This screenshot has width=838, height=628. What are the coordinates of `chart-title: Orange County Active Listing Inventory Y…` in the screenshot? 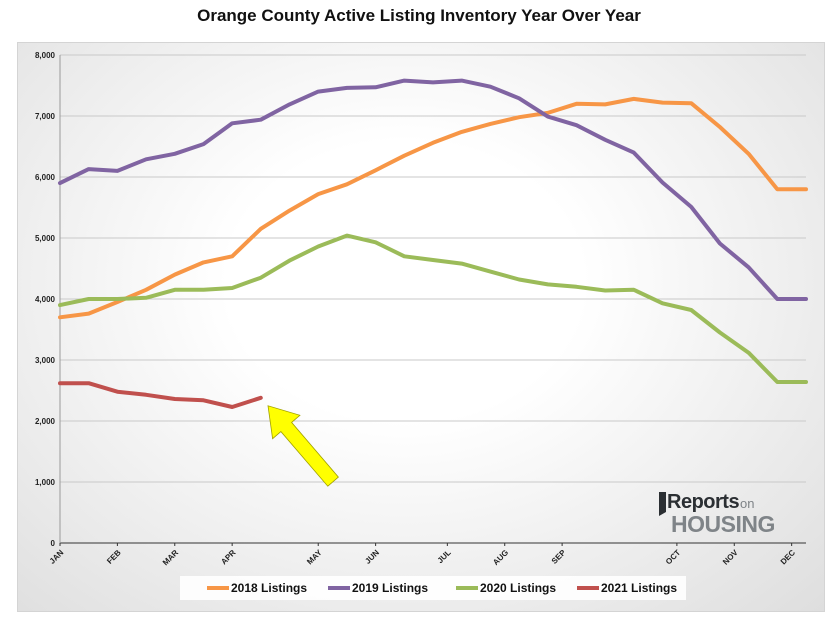 It's located at (419, 15).